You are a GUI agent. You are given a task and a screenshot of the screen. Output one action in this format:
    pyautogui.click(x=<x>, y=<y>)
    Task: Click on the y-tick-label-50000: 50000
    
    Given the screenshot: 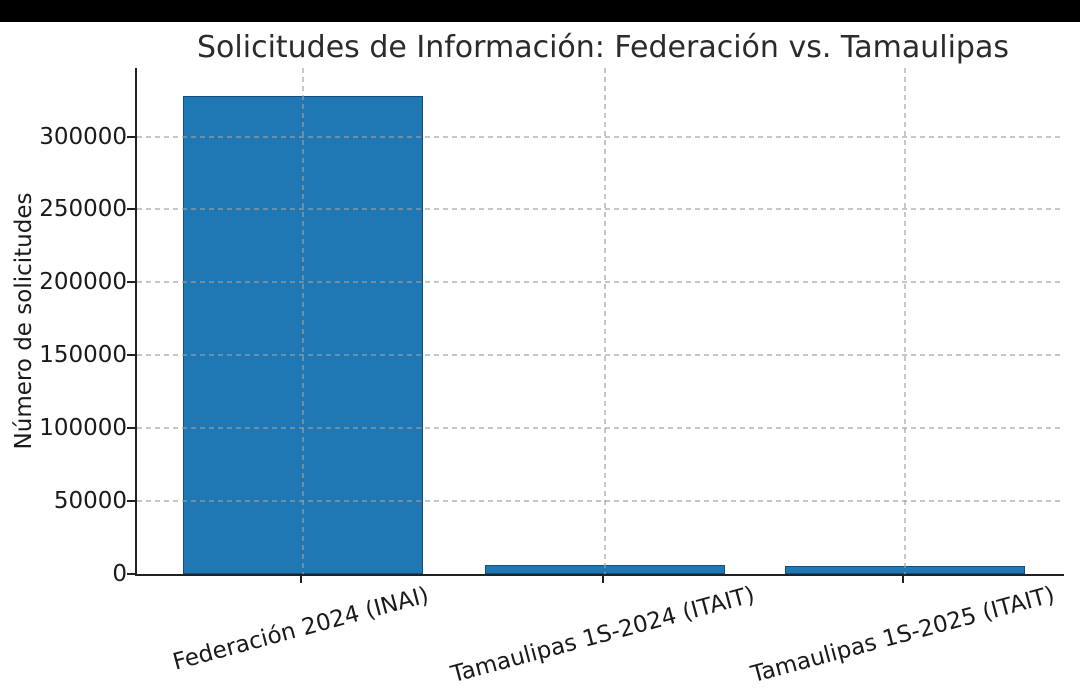 What is the action you would take?
    pyautogui.click(x=90, y=501)
    